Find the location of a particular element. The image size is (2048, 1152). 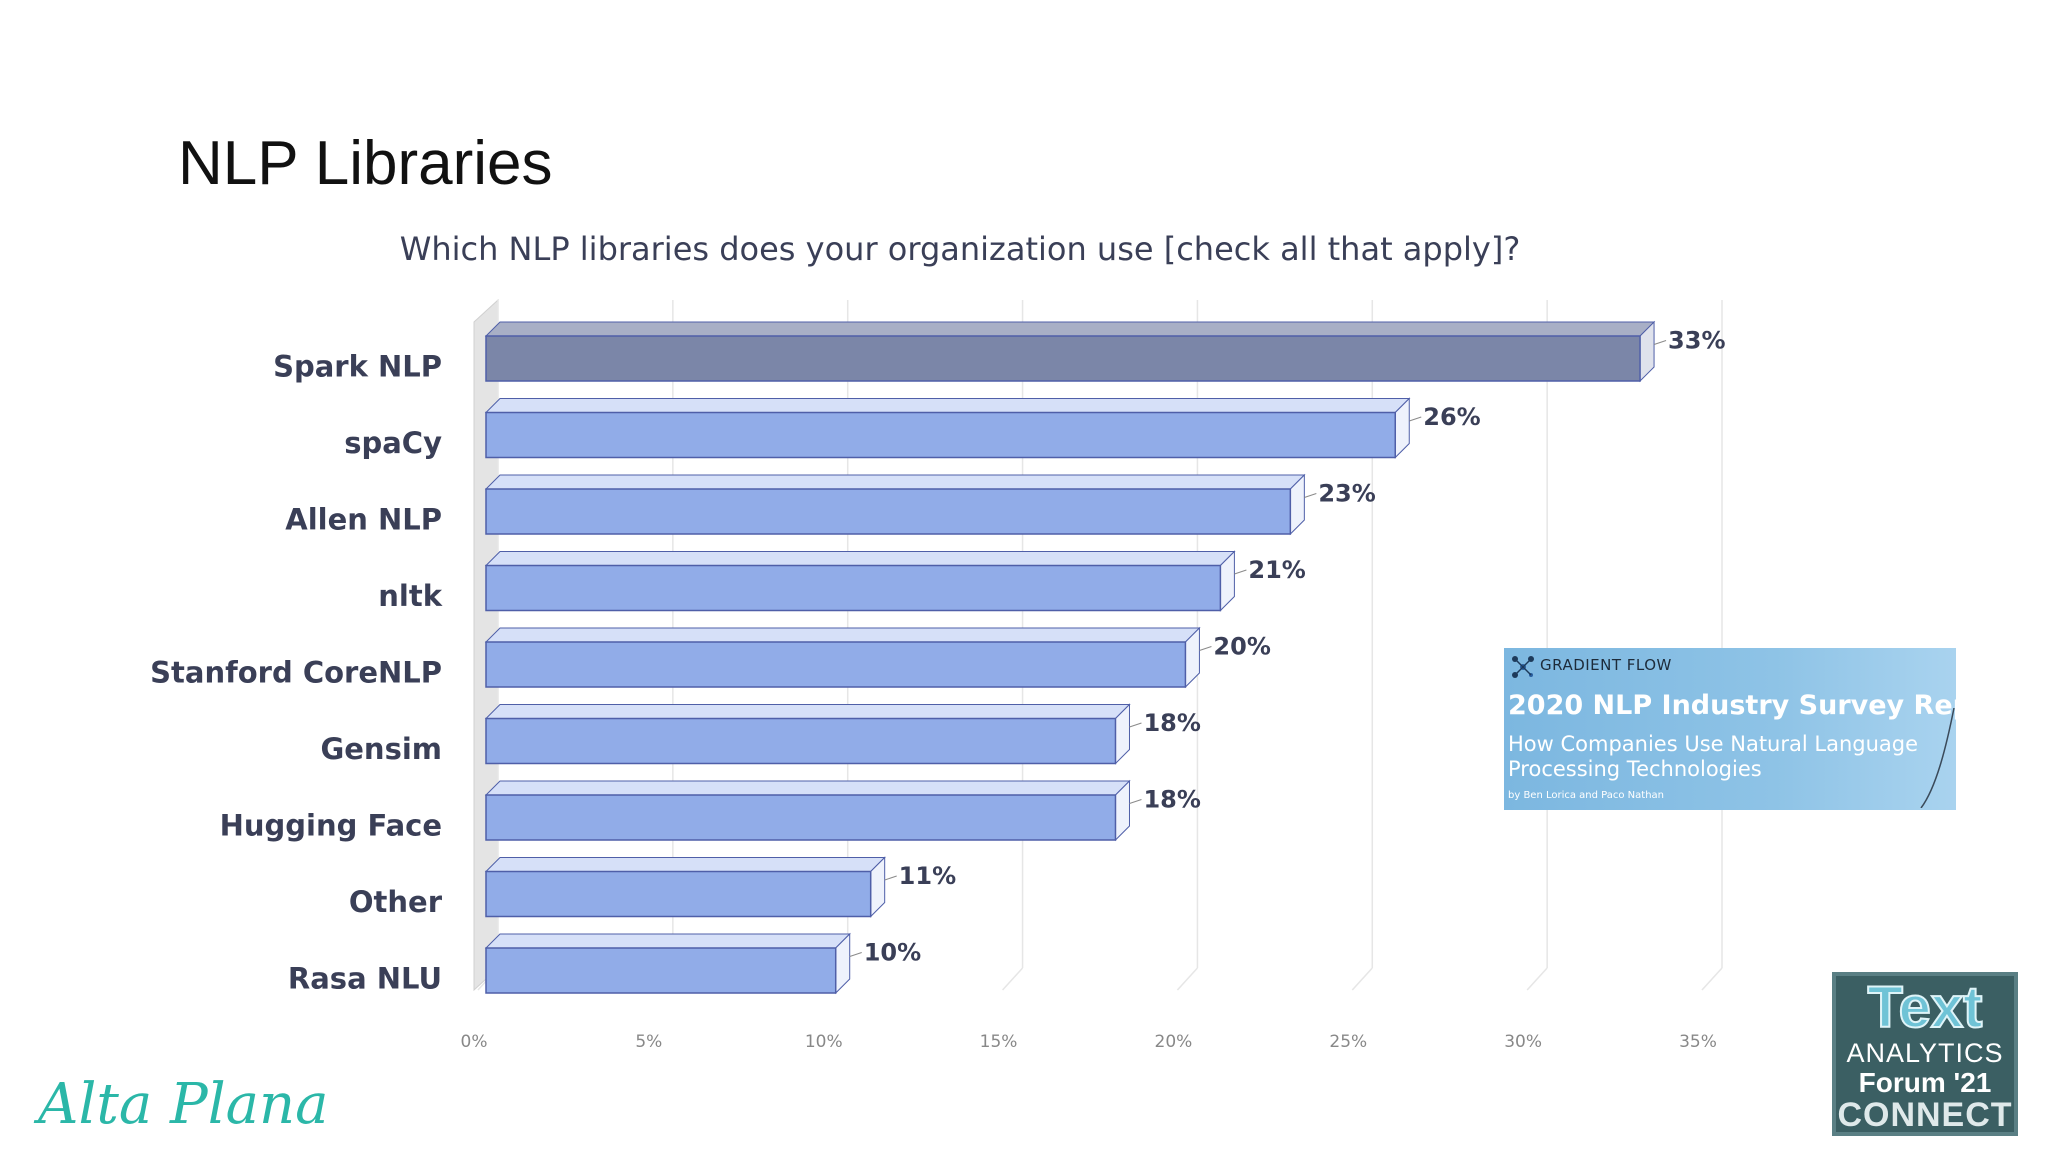

category-label: nltk is located at coordinates (410, 596).